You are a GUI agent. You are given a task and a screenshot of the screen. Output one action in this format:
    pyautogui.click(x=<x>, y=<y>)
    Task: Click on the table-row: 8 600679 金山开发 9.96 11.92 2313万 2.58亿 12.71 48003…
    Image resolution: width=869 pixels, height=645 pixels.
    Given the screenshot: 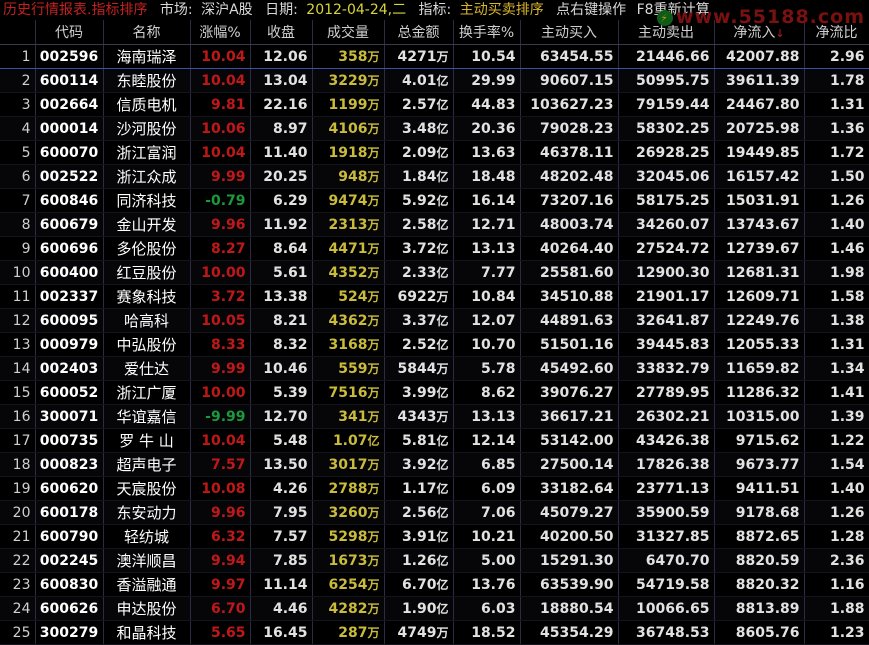 What is the action you would take?
    pyautogui.click(x=434, y=224)
    